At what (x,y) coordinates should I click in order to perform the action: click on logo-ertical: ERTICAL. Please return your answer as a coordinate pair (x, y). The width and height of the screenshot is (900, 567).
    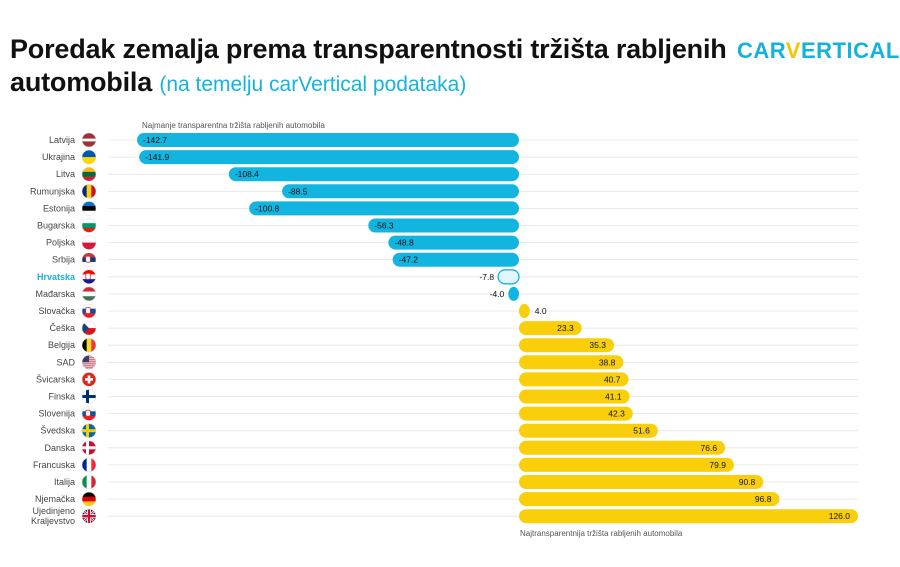
    Looking at the image, I should click on (850, 50).